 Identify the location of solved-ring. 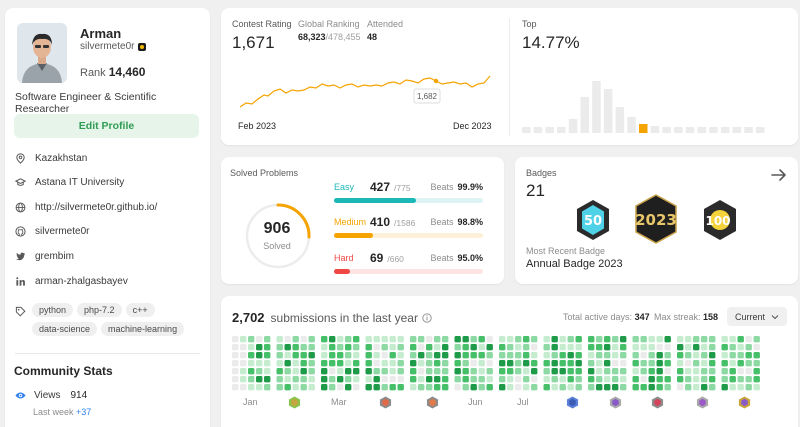
(278, 236).